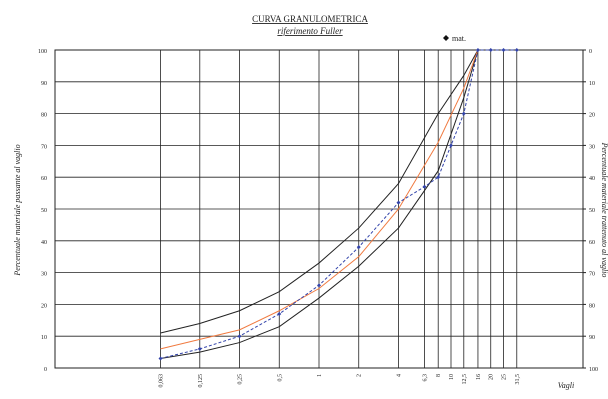 This screenshot has width=608, height=399. I want to click on y-tick-label: 90, so click(44, 84).